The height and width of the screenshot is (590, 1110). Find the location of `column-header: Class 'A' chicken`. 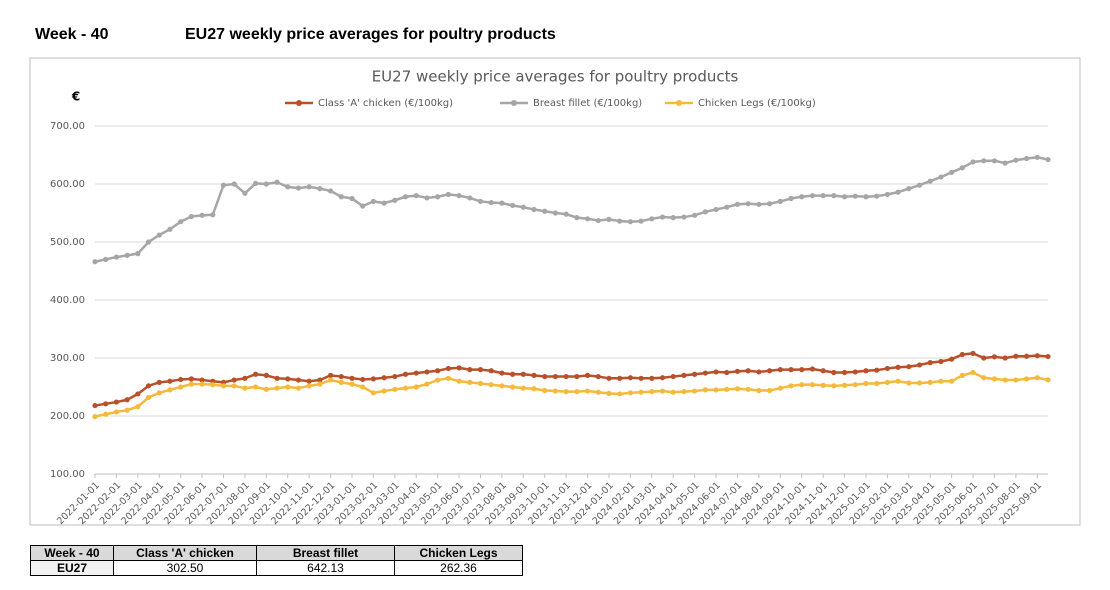

column-header: Class 'A' chicken is located at coordinates (185, 553).